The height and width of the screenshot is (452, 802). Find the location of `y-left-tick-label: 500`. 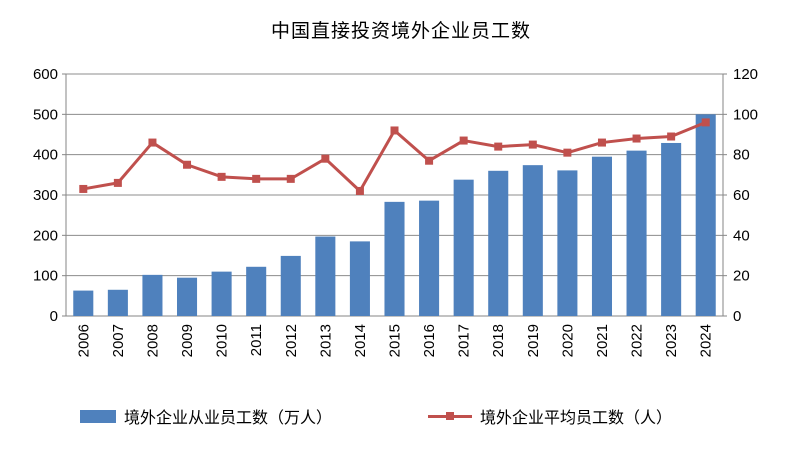

y-left-tick-label: 500 is located at coordinates (45, 114).